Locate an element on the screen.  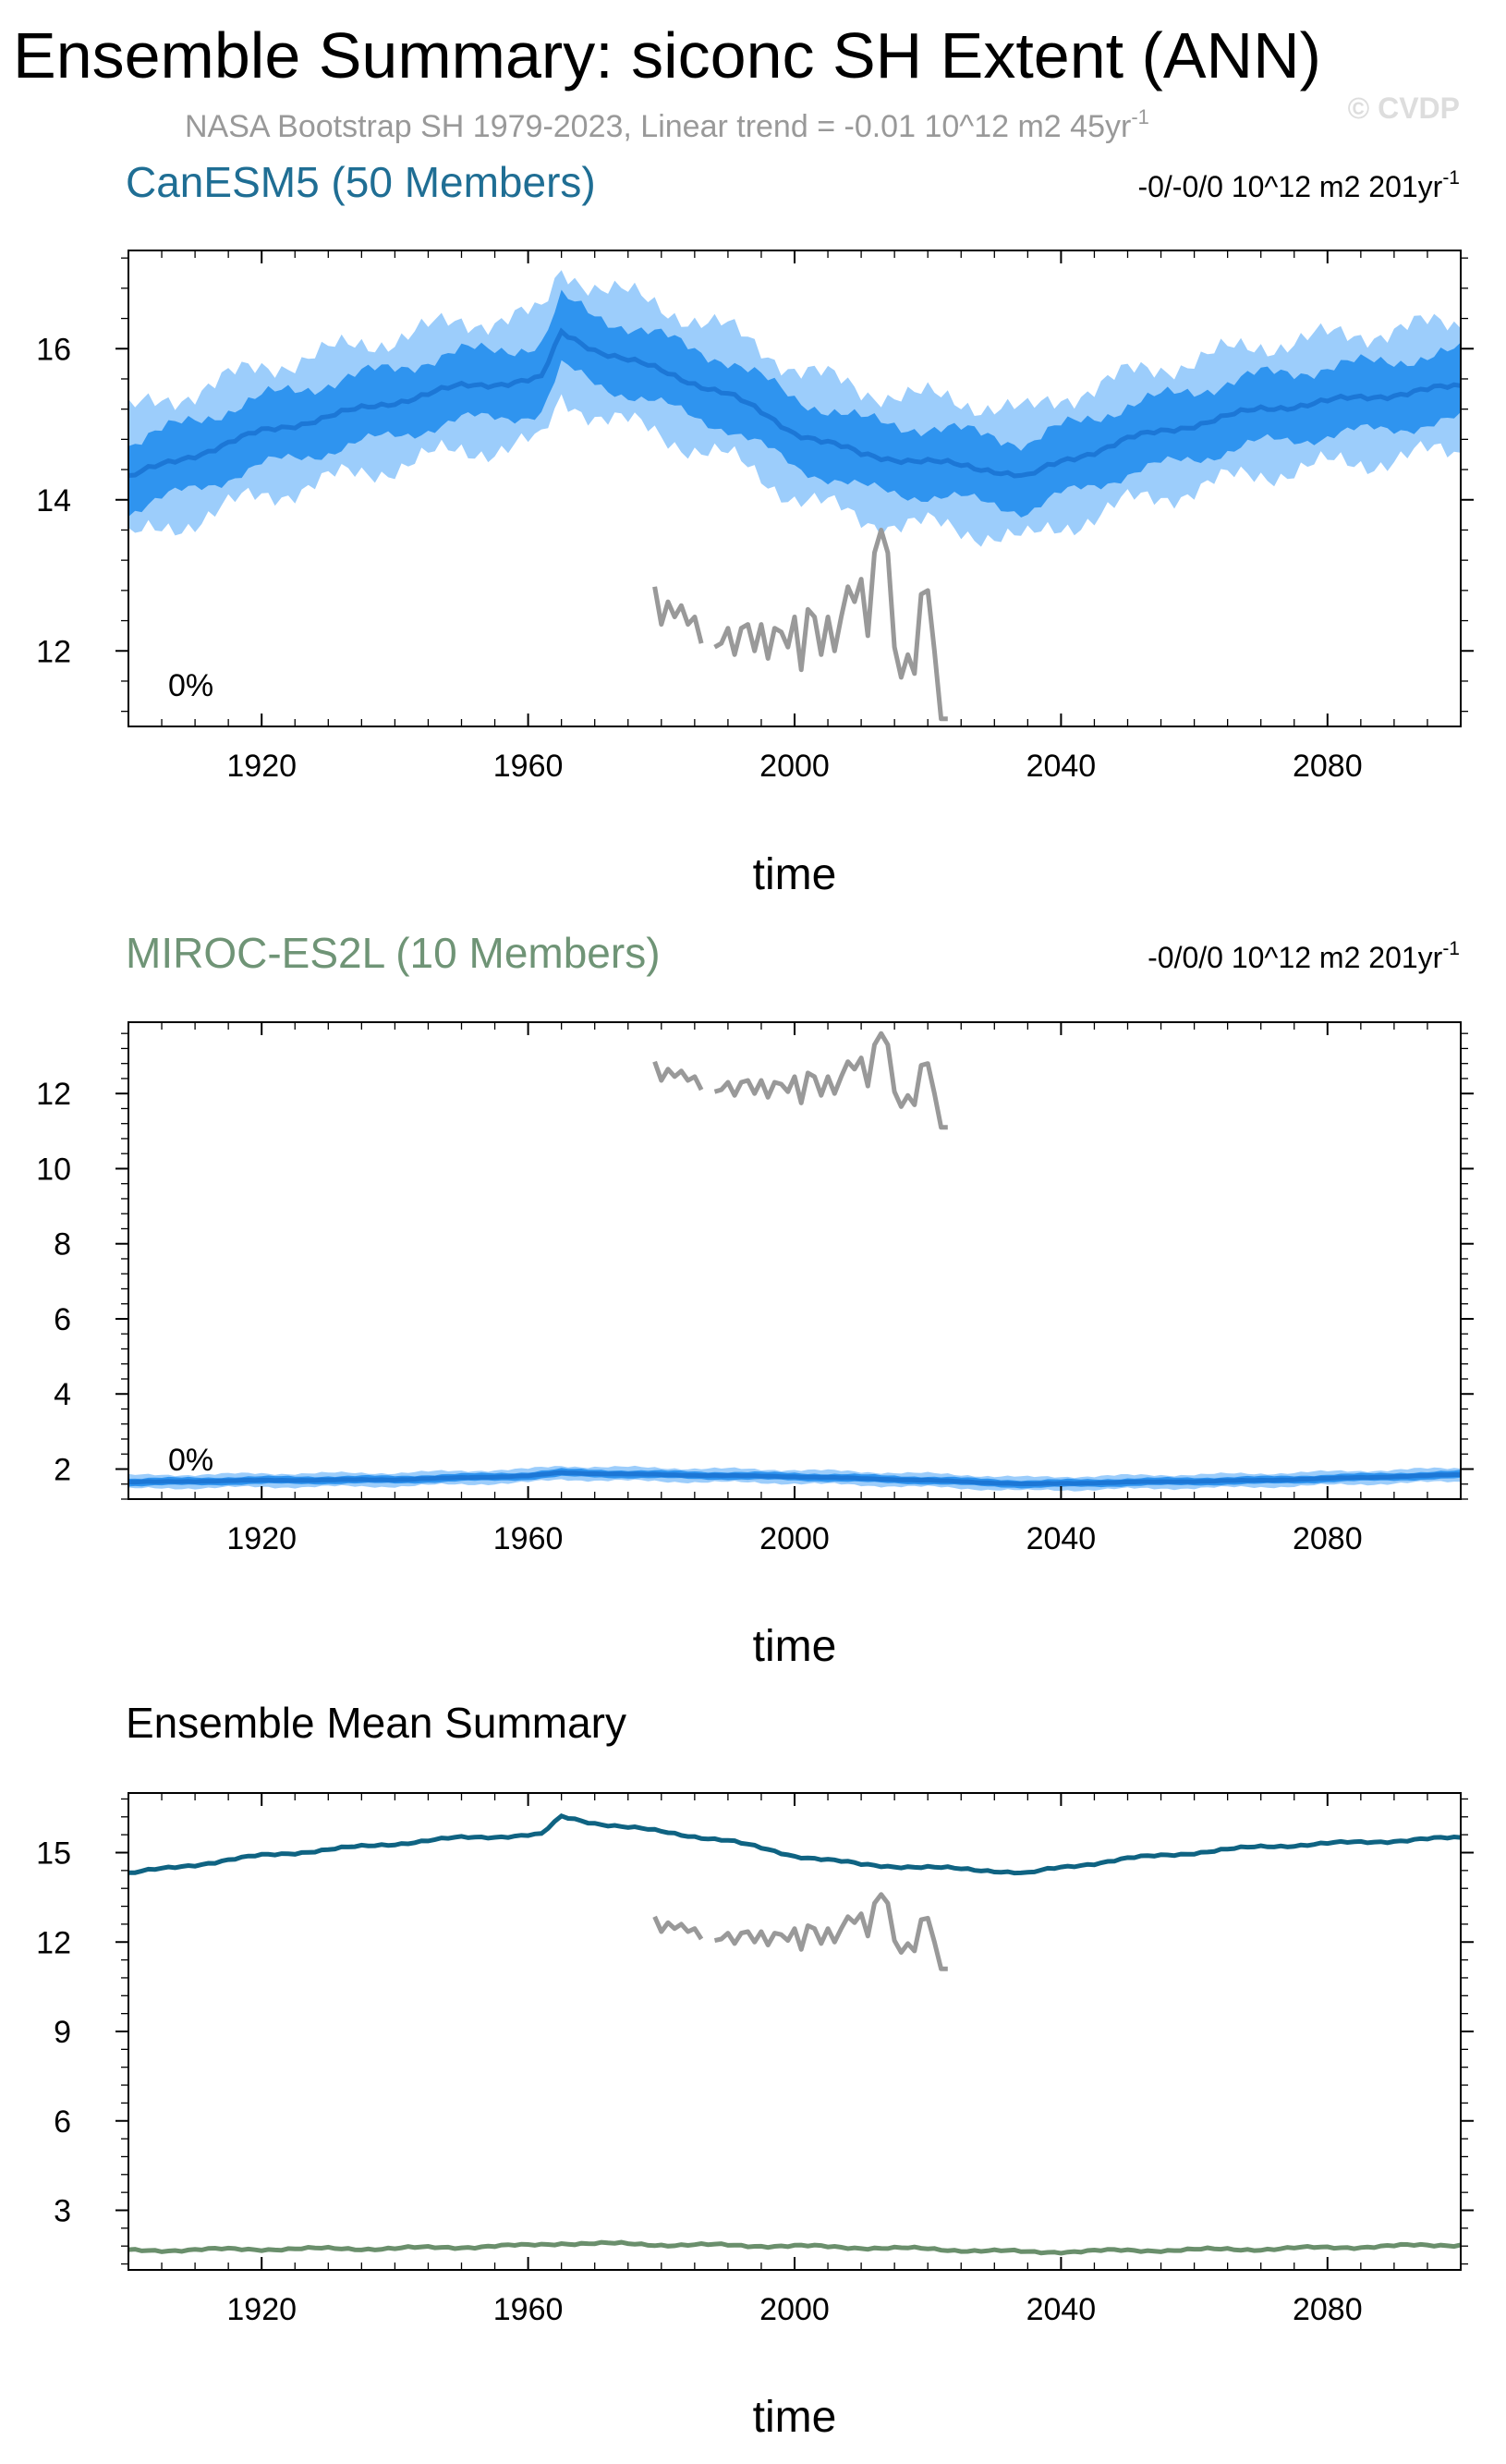
trend-text: -0/-0/0 10^12 m2 201yr is located at coordinates (1289, 186).